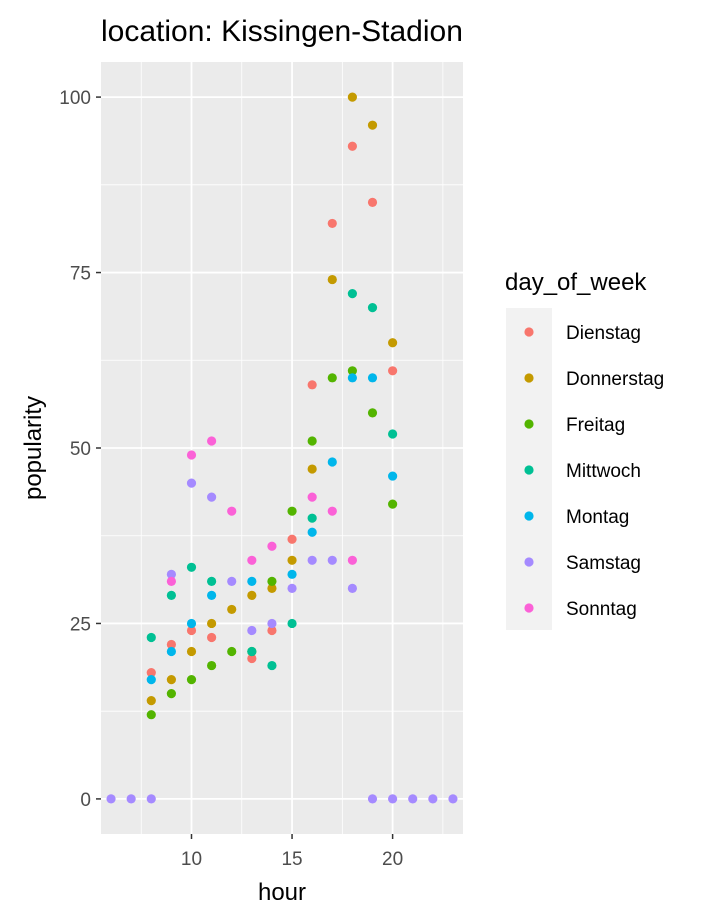 This screenshot has width=720, height=921. I want to click on legend-key-donnerstag, so click(529, 378).